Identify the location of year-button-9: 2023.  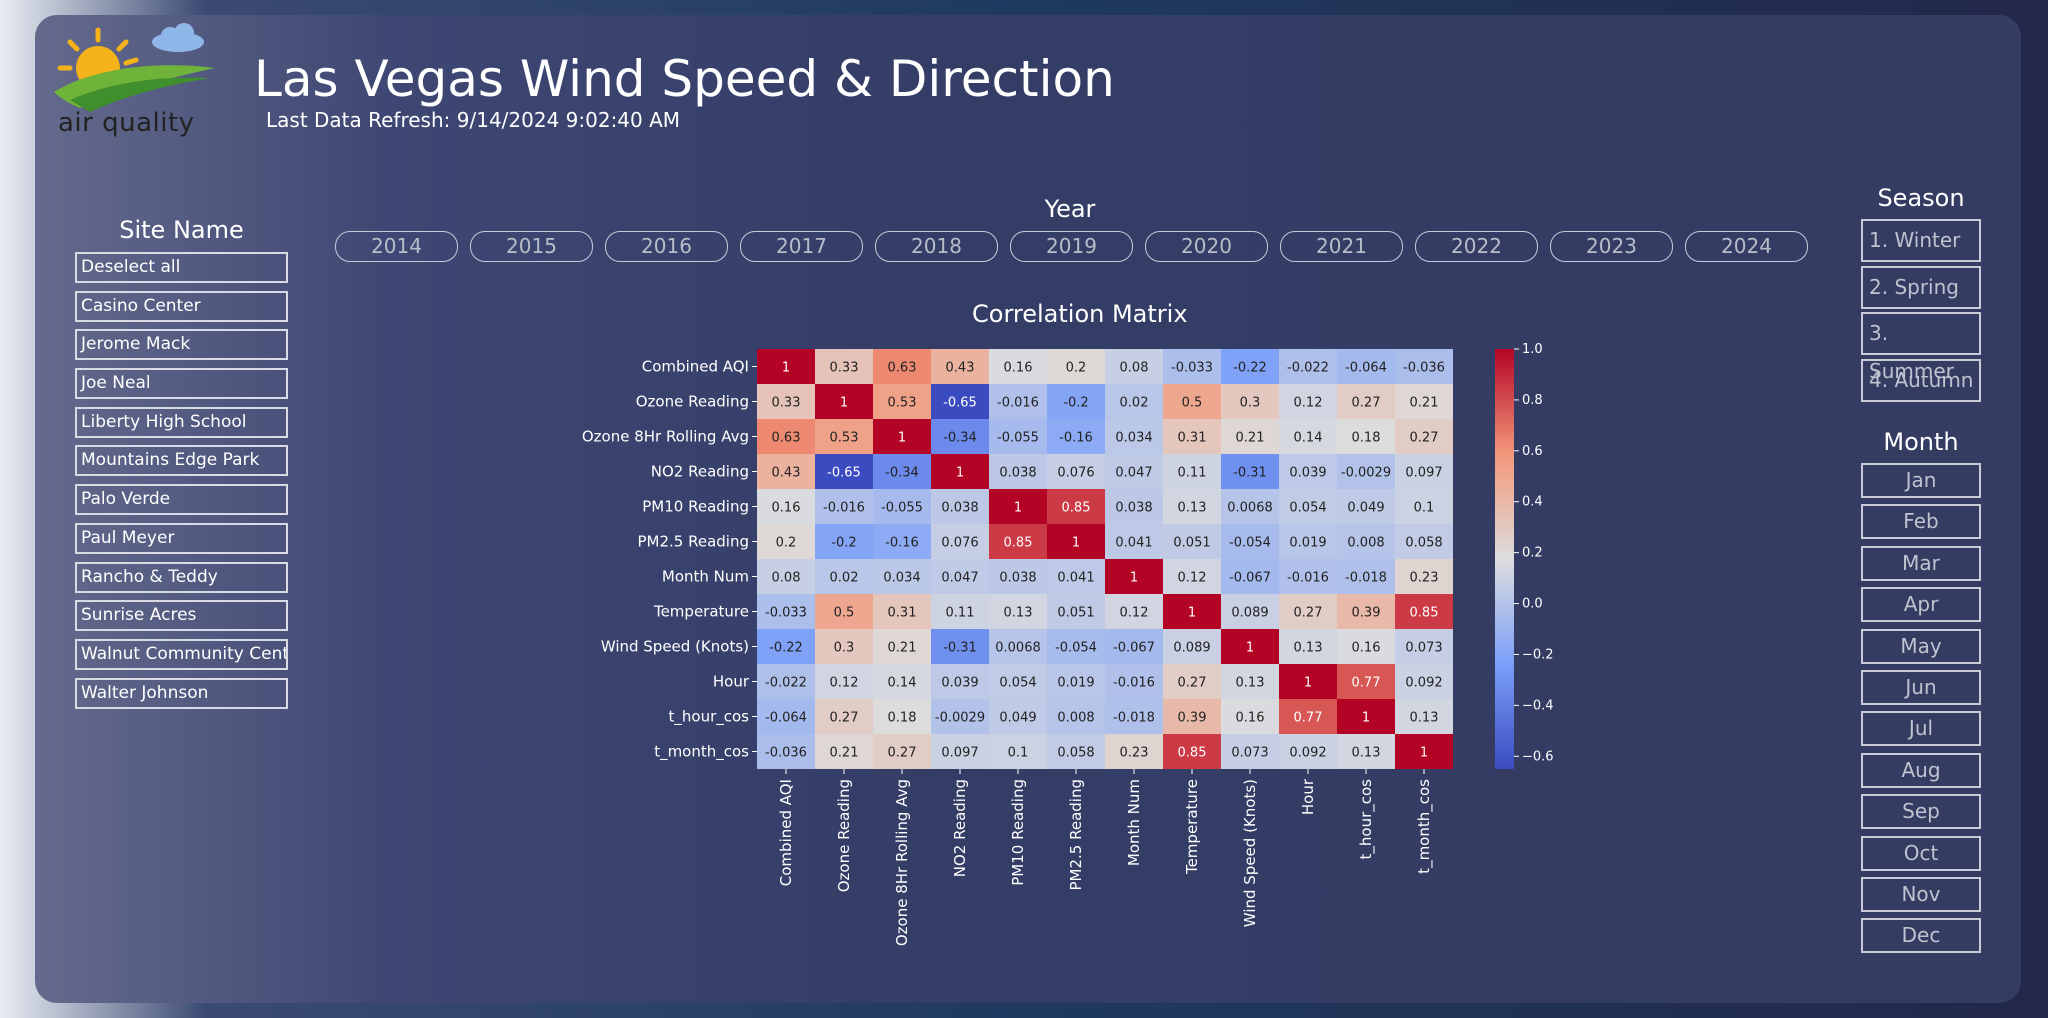
(1611, 246).